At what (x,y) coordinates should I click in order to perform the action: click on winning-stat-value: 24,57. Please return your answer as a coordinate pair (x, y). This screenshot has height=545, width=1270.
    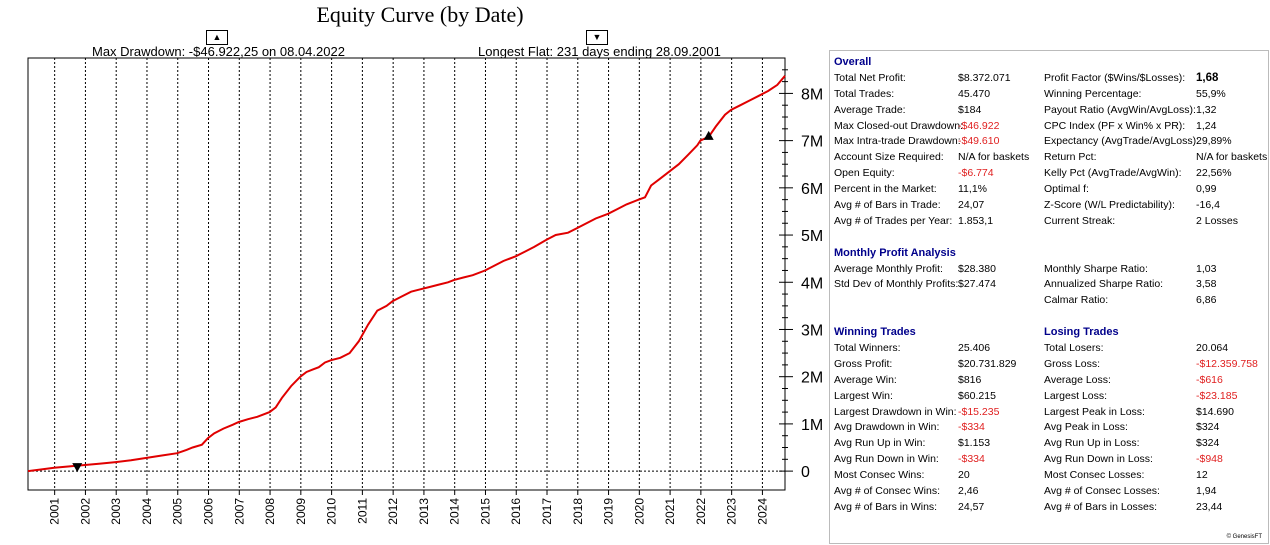
    Looking at the image, I should click on (971, 506).